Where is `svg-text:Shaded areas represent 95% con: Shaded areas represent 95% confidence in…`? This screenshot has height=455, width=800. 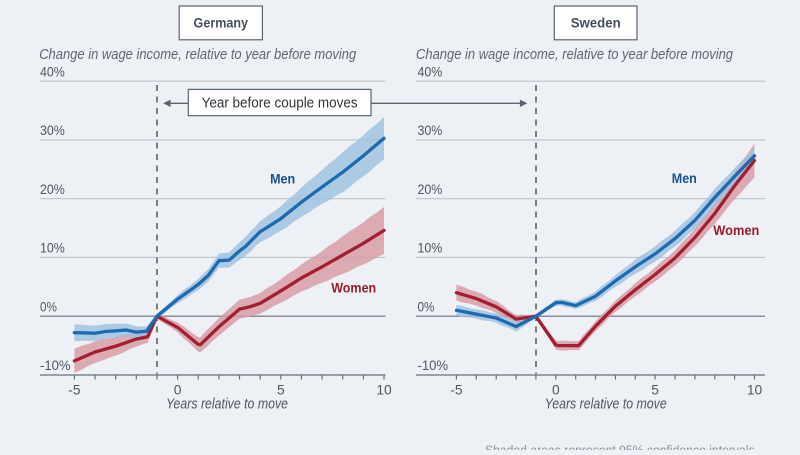 svg-text:Shaded areas represent 95% con: Shaded areas represent 95% confidence in… is located at coordinates (621, 447).